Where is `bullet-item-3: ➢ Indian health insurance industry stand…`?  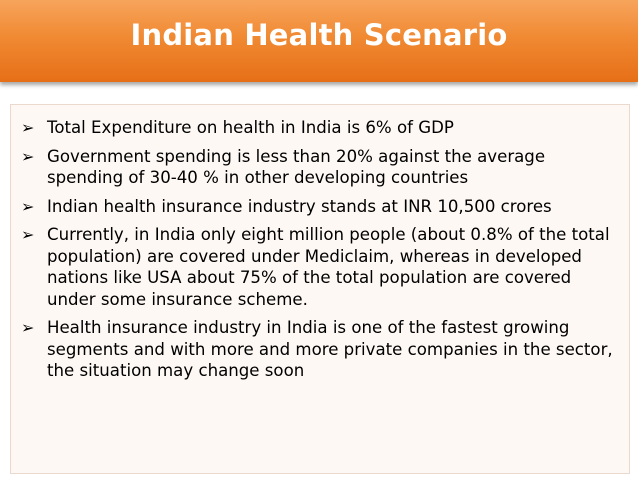 bullet-item-3: ➢ Indian health insurance industry stand… is located at coordinates (318, 207).